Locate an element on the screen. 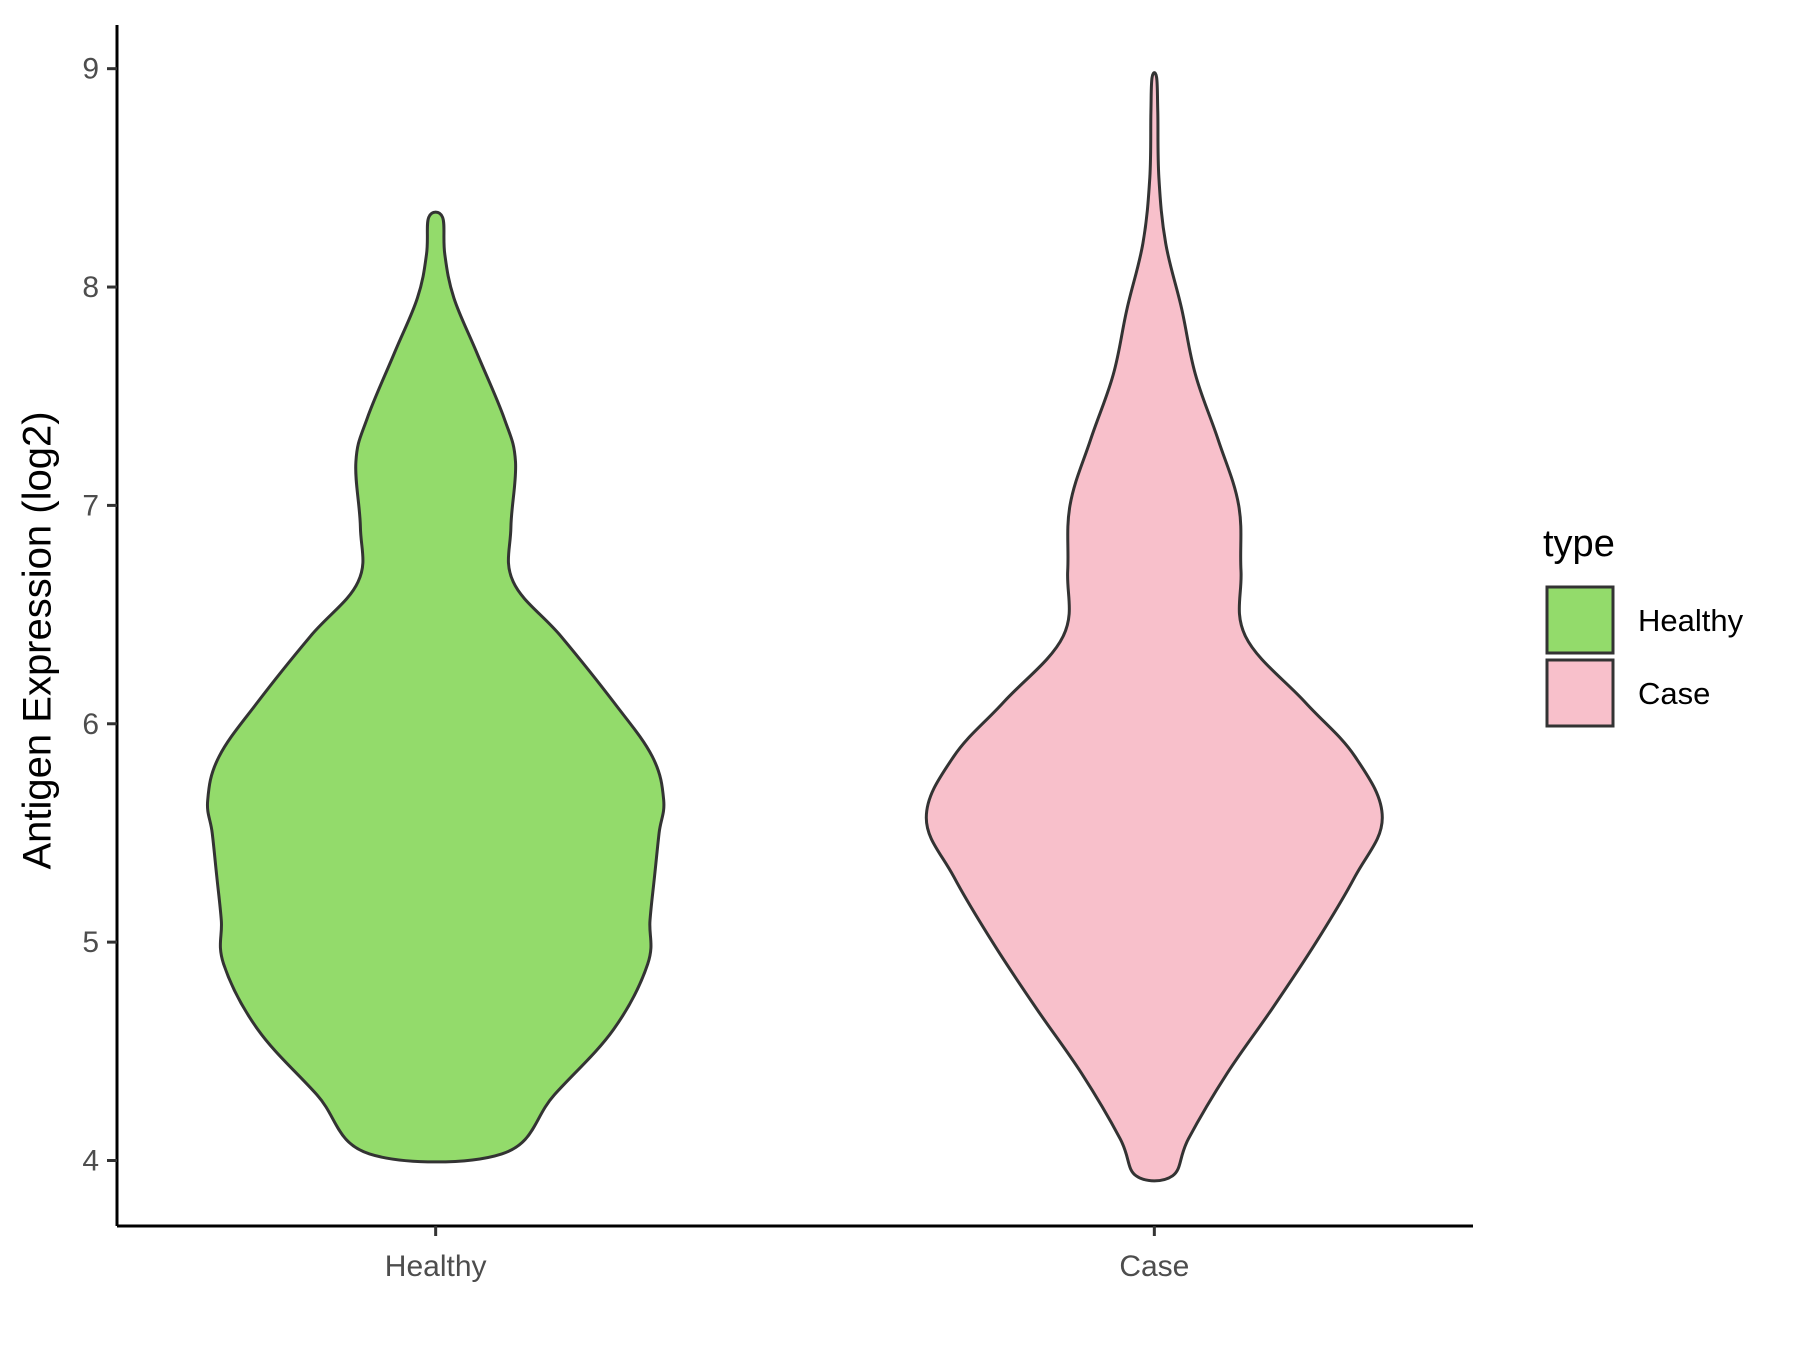 The width and height of the screenshot is (1800, 1350). legend-label-case: Case is located at coordinates (1674, 693).